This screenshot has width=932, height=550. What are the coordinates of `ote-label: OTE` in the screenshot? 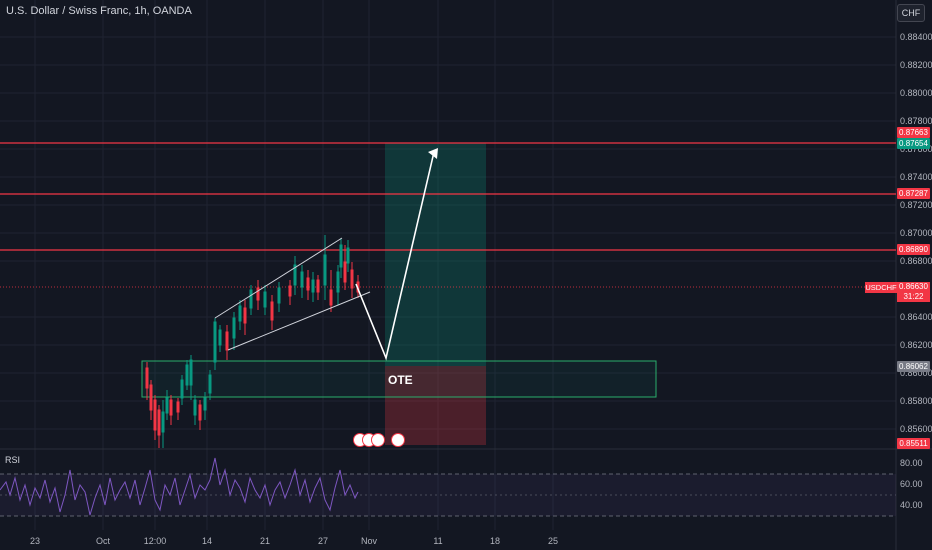 It's located at (400, 380).